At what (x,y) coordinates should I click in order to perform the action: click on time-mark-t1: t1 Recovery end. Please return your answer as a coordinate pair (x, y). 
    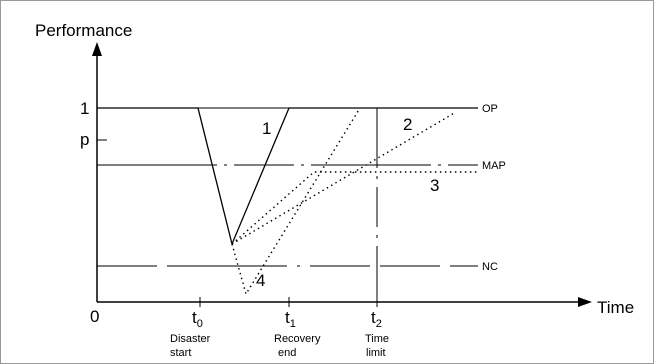
    Looking at the image, I should click on (297, 333).